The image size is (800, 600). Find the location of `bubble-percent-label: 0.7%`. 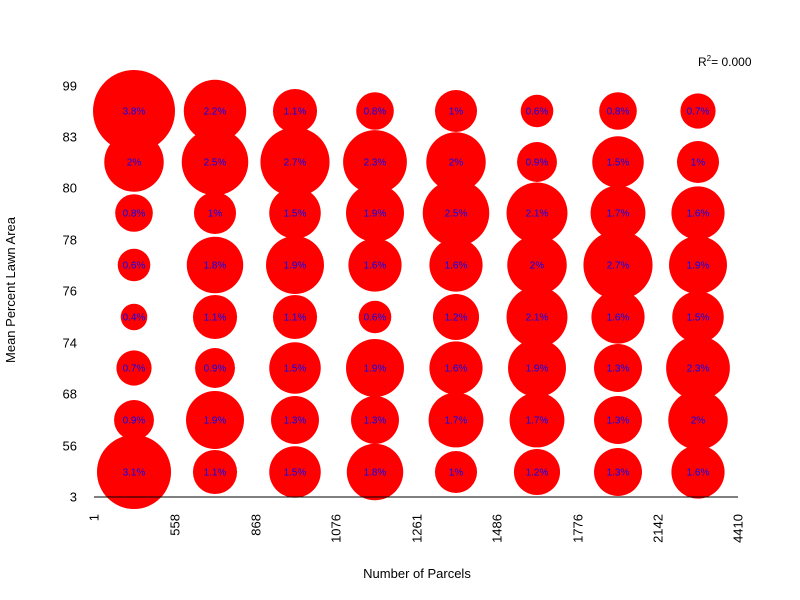

bubble-percent-label: 0.7% is located at coordinates (134, 369).